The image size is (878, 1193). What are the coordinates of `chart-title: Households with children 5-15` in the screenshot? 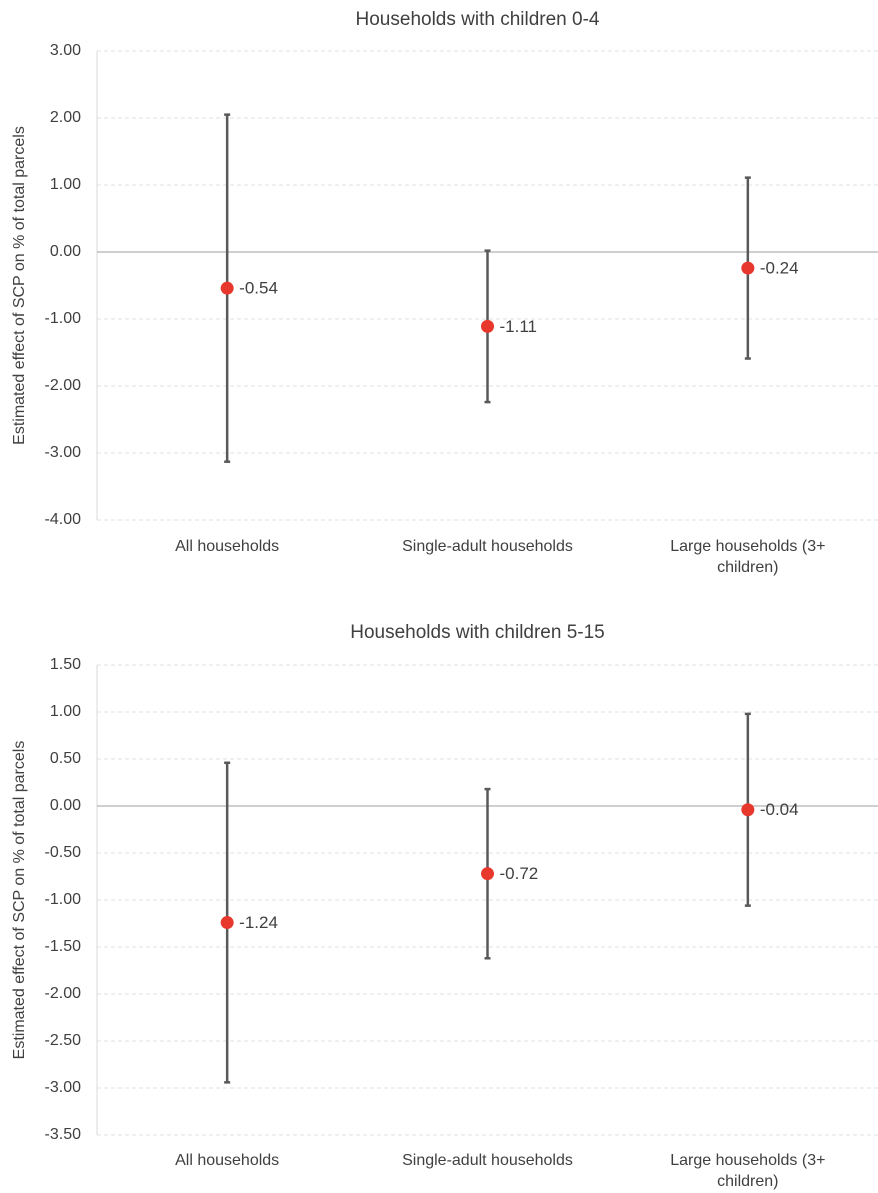 It's located at (477, 632).